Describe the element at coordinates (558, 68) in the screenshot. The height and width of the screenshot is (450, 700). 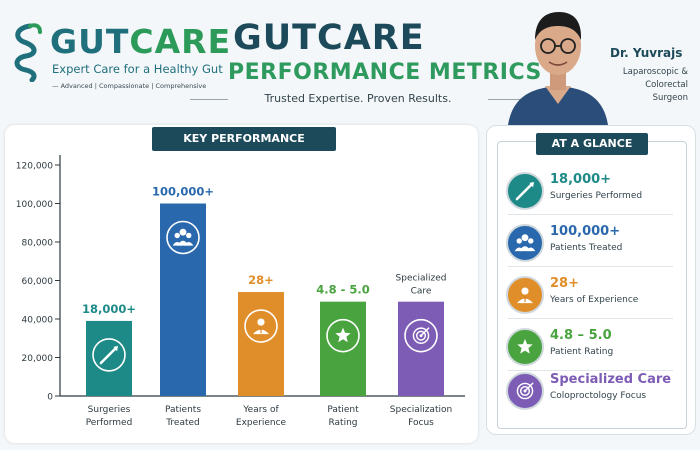
I see `doctor-photo` at that location.